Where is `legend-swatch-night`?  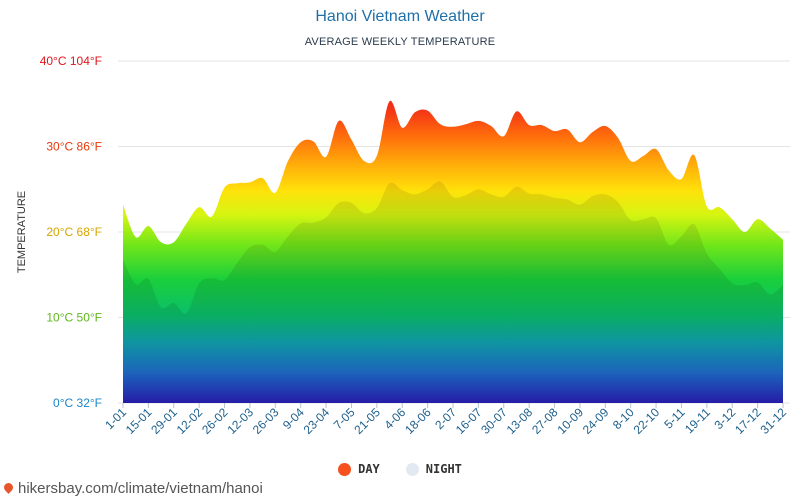
legend-swatch-night is located at coordinates (412, 469).